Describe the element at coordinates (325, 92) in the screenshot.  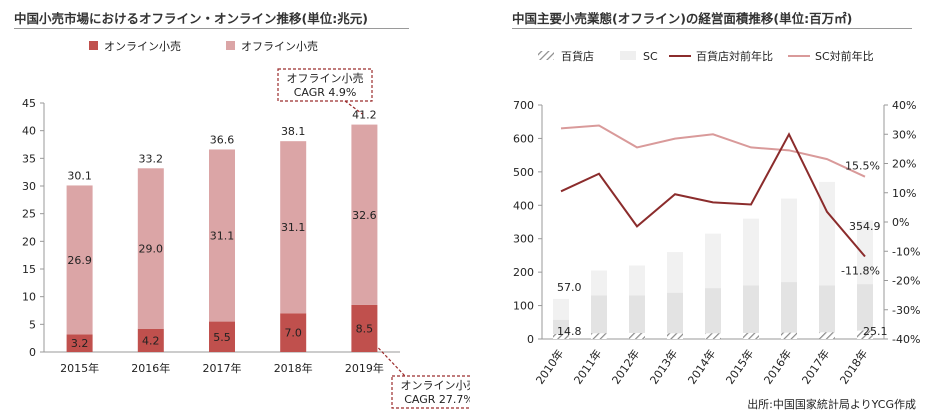
I see `callout-offline-line2: CAGR 4.9%` at that location.